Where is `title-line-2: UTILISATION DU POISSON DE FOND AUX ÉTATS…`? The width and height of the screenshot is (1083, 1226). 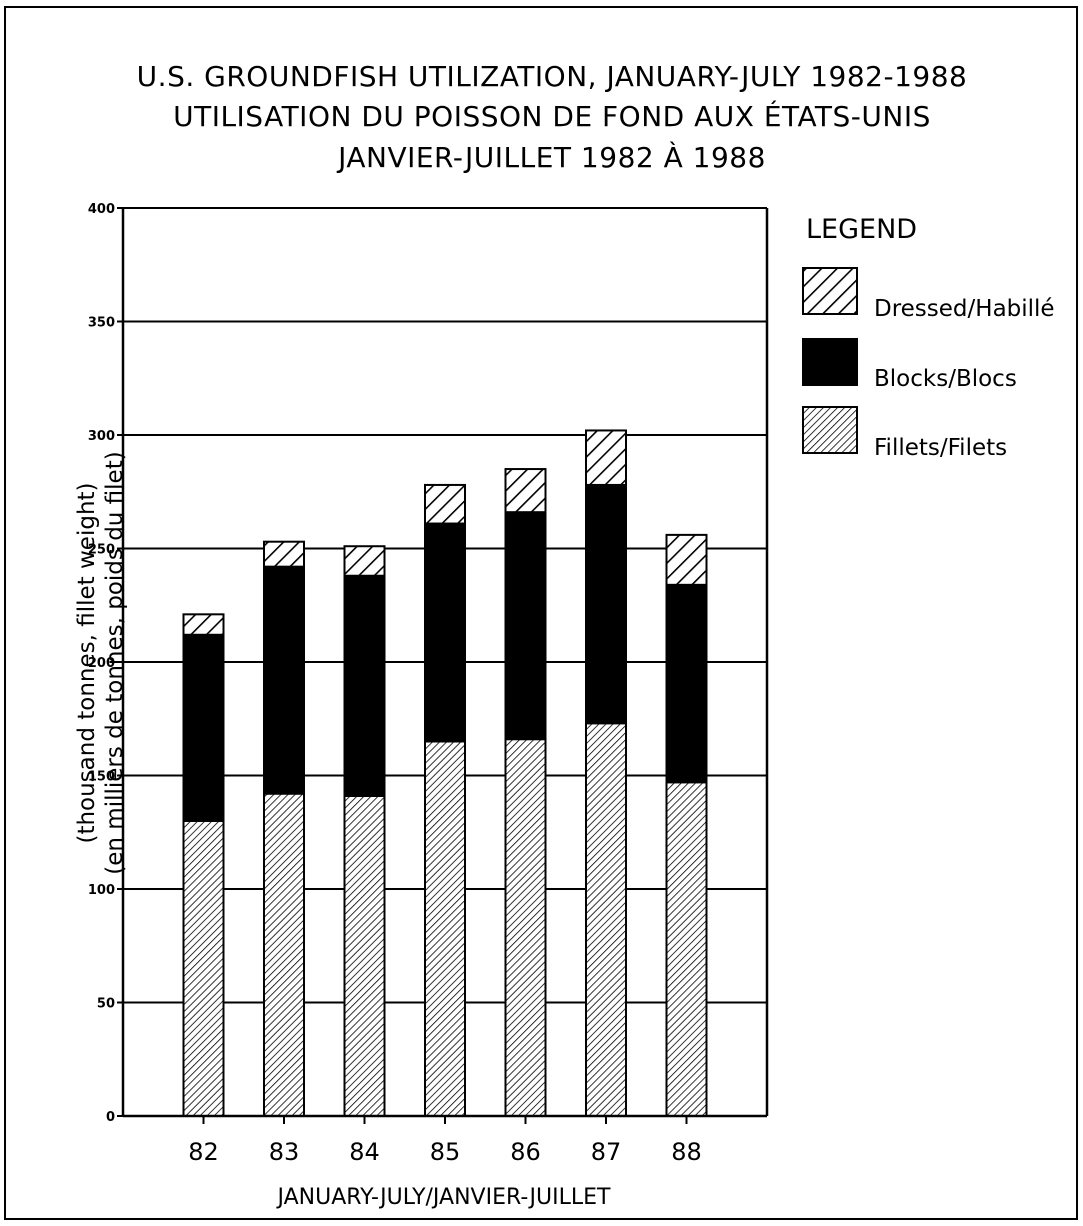 title-line-2: UTILISATION DU POISSON DE FOND AUX ÉTATS… is located at coordinates (552, 116).